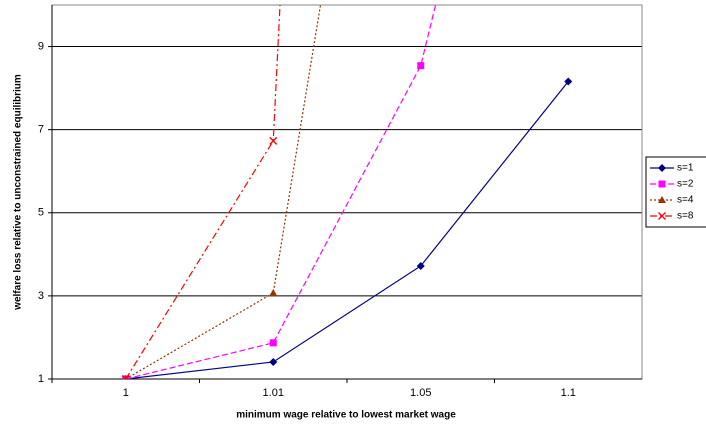 The width and height of the screenshot is (706, 426). I want to click on y-tick-label: 5, so click(41, 213).